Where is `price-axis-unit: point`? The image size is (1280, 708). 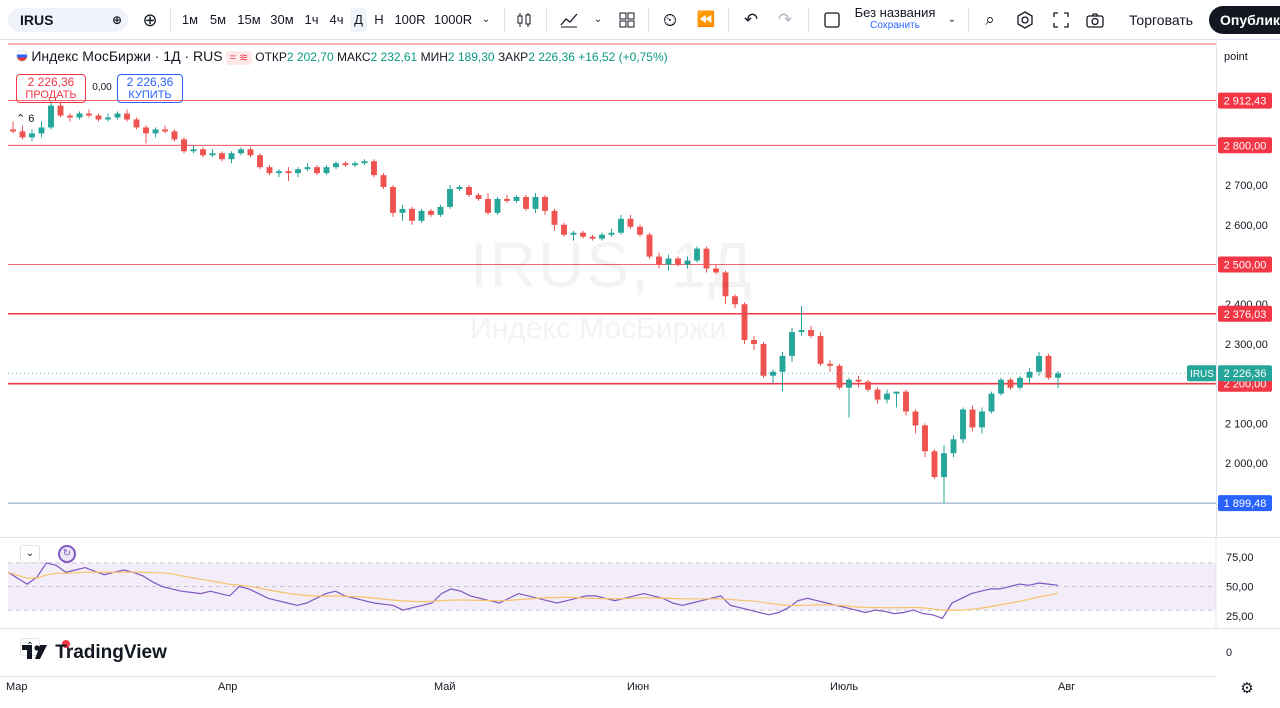
price-axis-unit: point is located at coordinates (1236, 57).